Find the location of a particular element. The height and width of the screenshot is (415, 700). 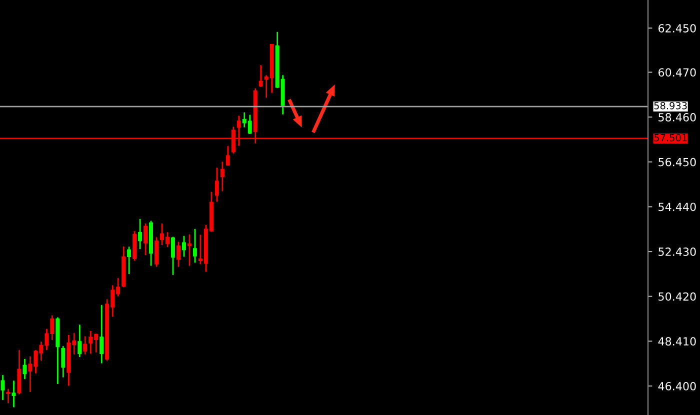

y-tick-label: 58.460 is located at coordinates (677, 117).